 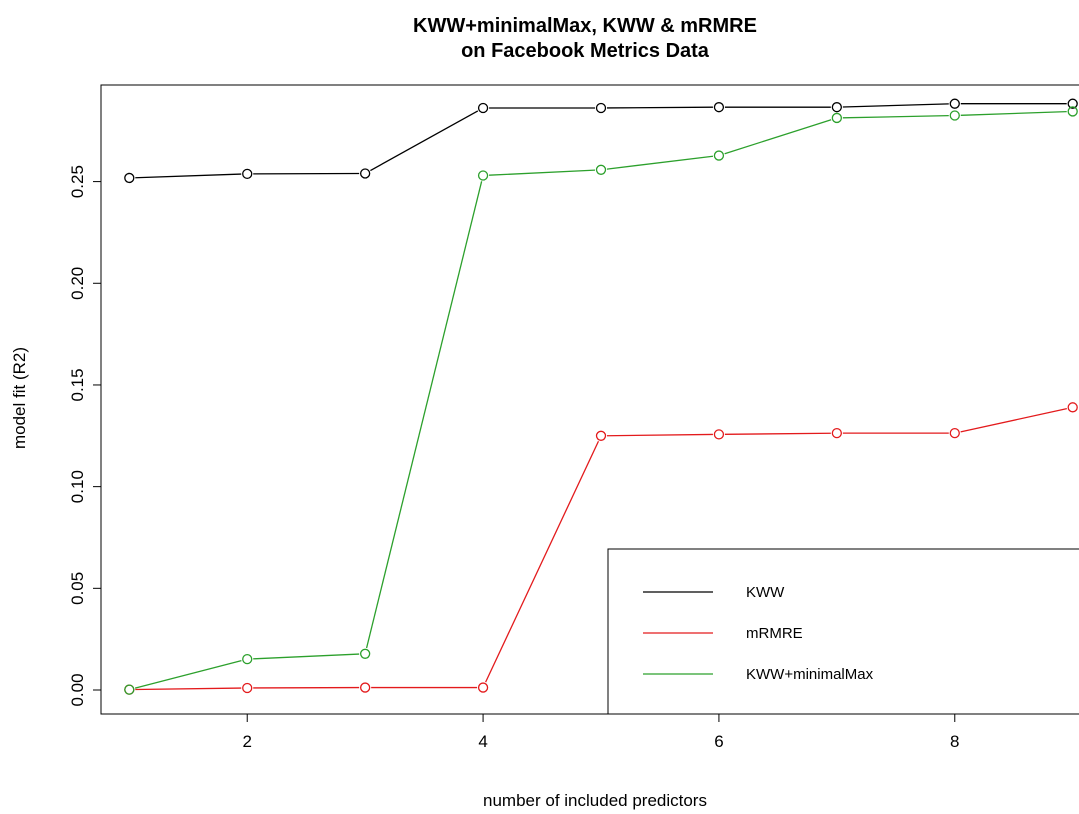 I want to click on chart-title-line-2: on Facebook Metrics Data, so click(x=585, y=51).